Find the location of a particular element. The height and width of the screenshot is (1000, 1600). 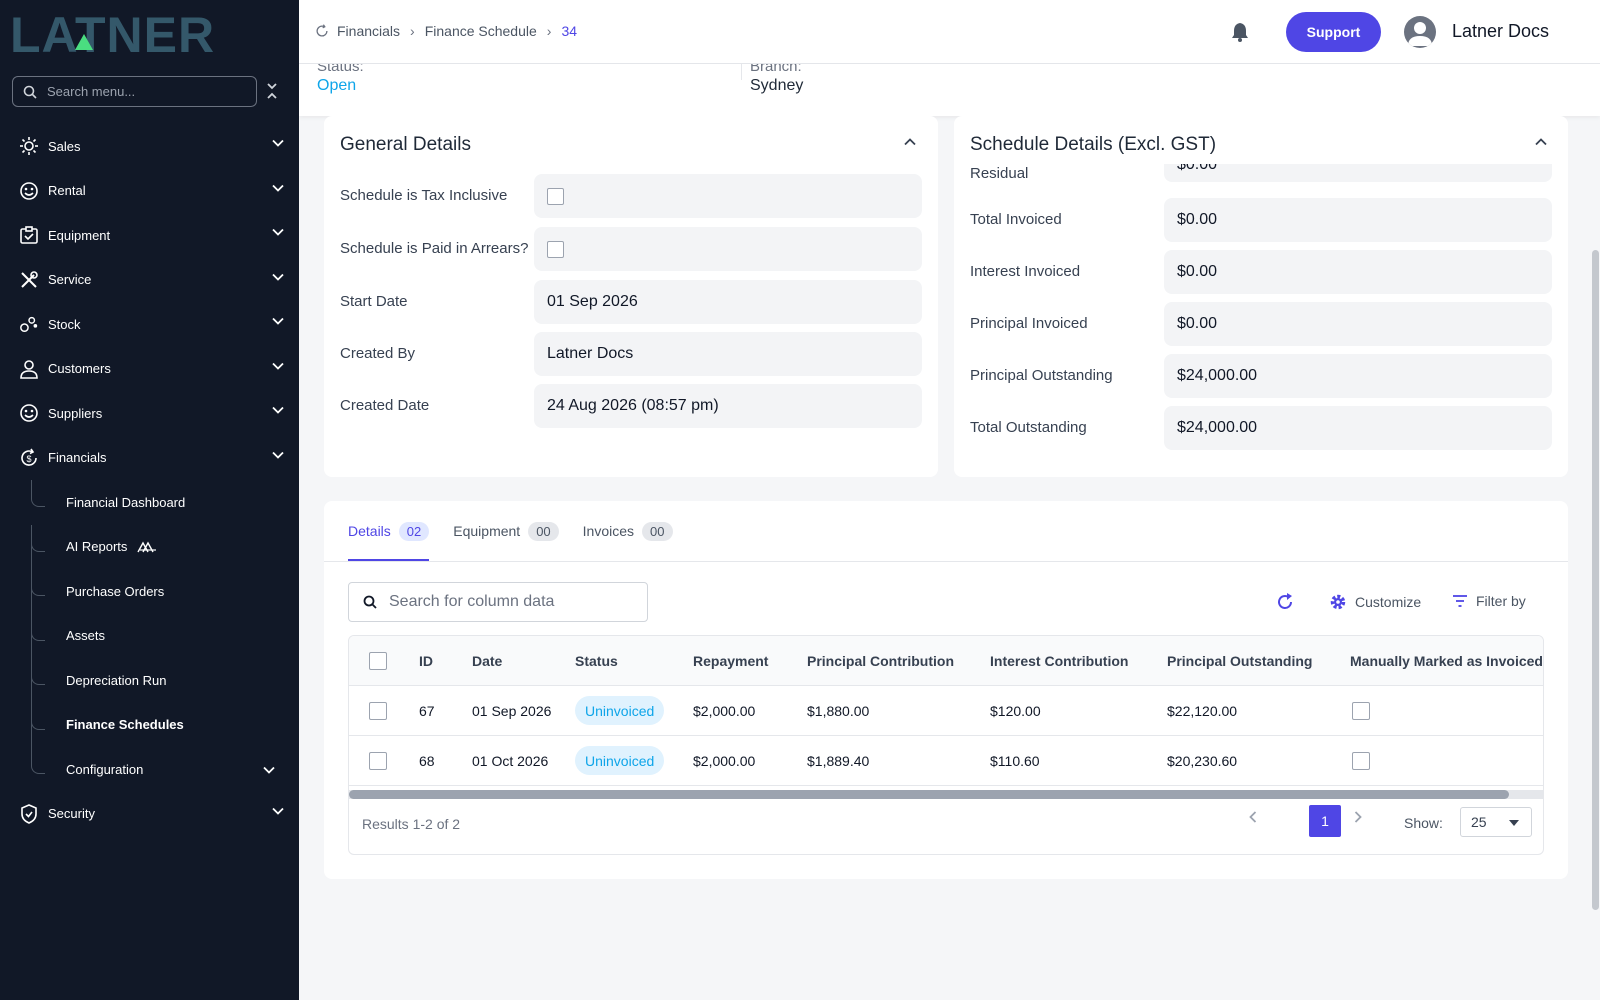

customize-label: Customize is located at coordinates (1388, 602).